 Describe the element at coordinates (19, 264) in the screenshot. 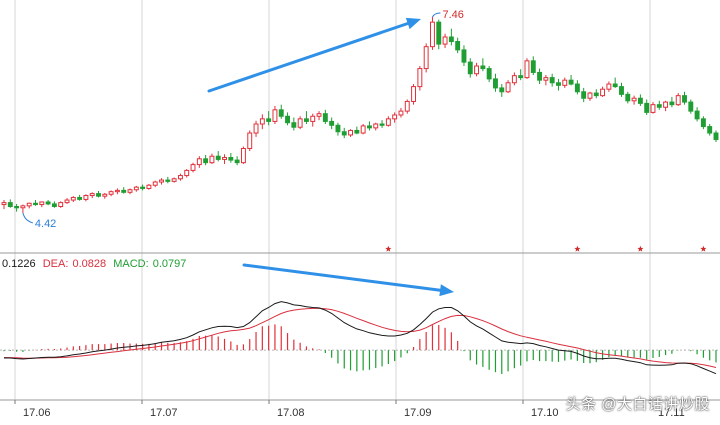

I see `dif-value: 0.1226` at that location.